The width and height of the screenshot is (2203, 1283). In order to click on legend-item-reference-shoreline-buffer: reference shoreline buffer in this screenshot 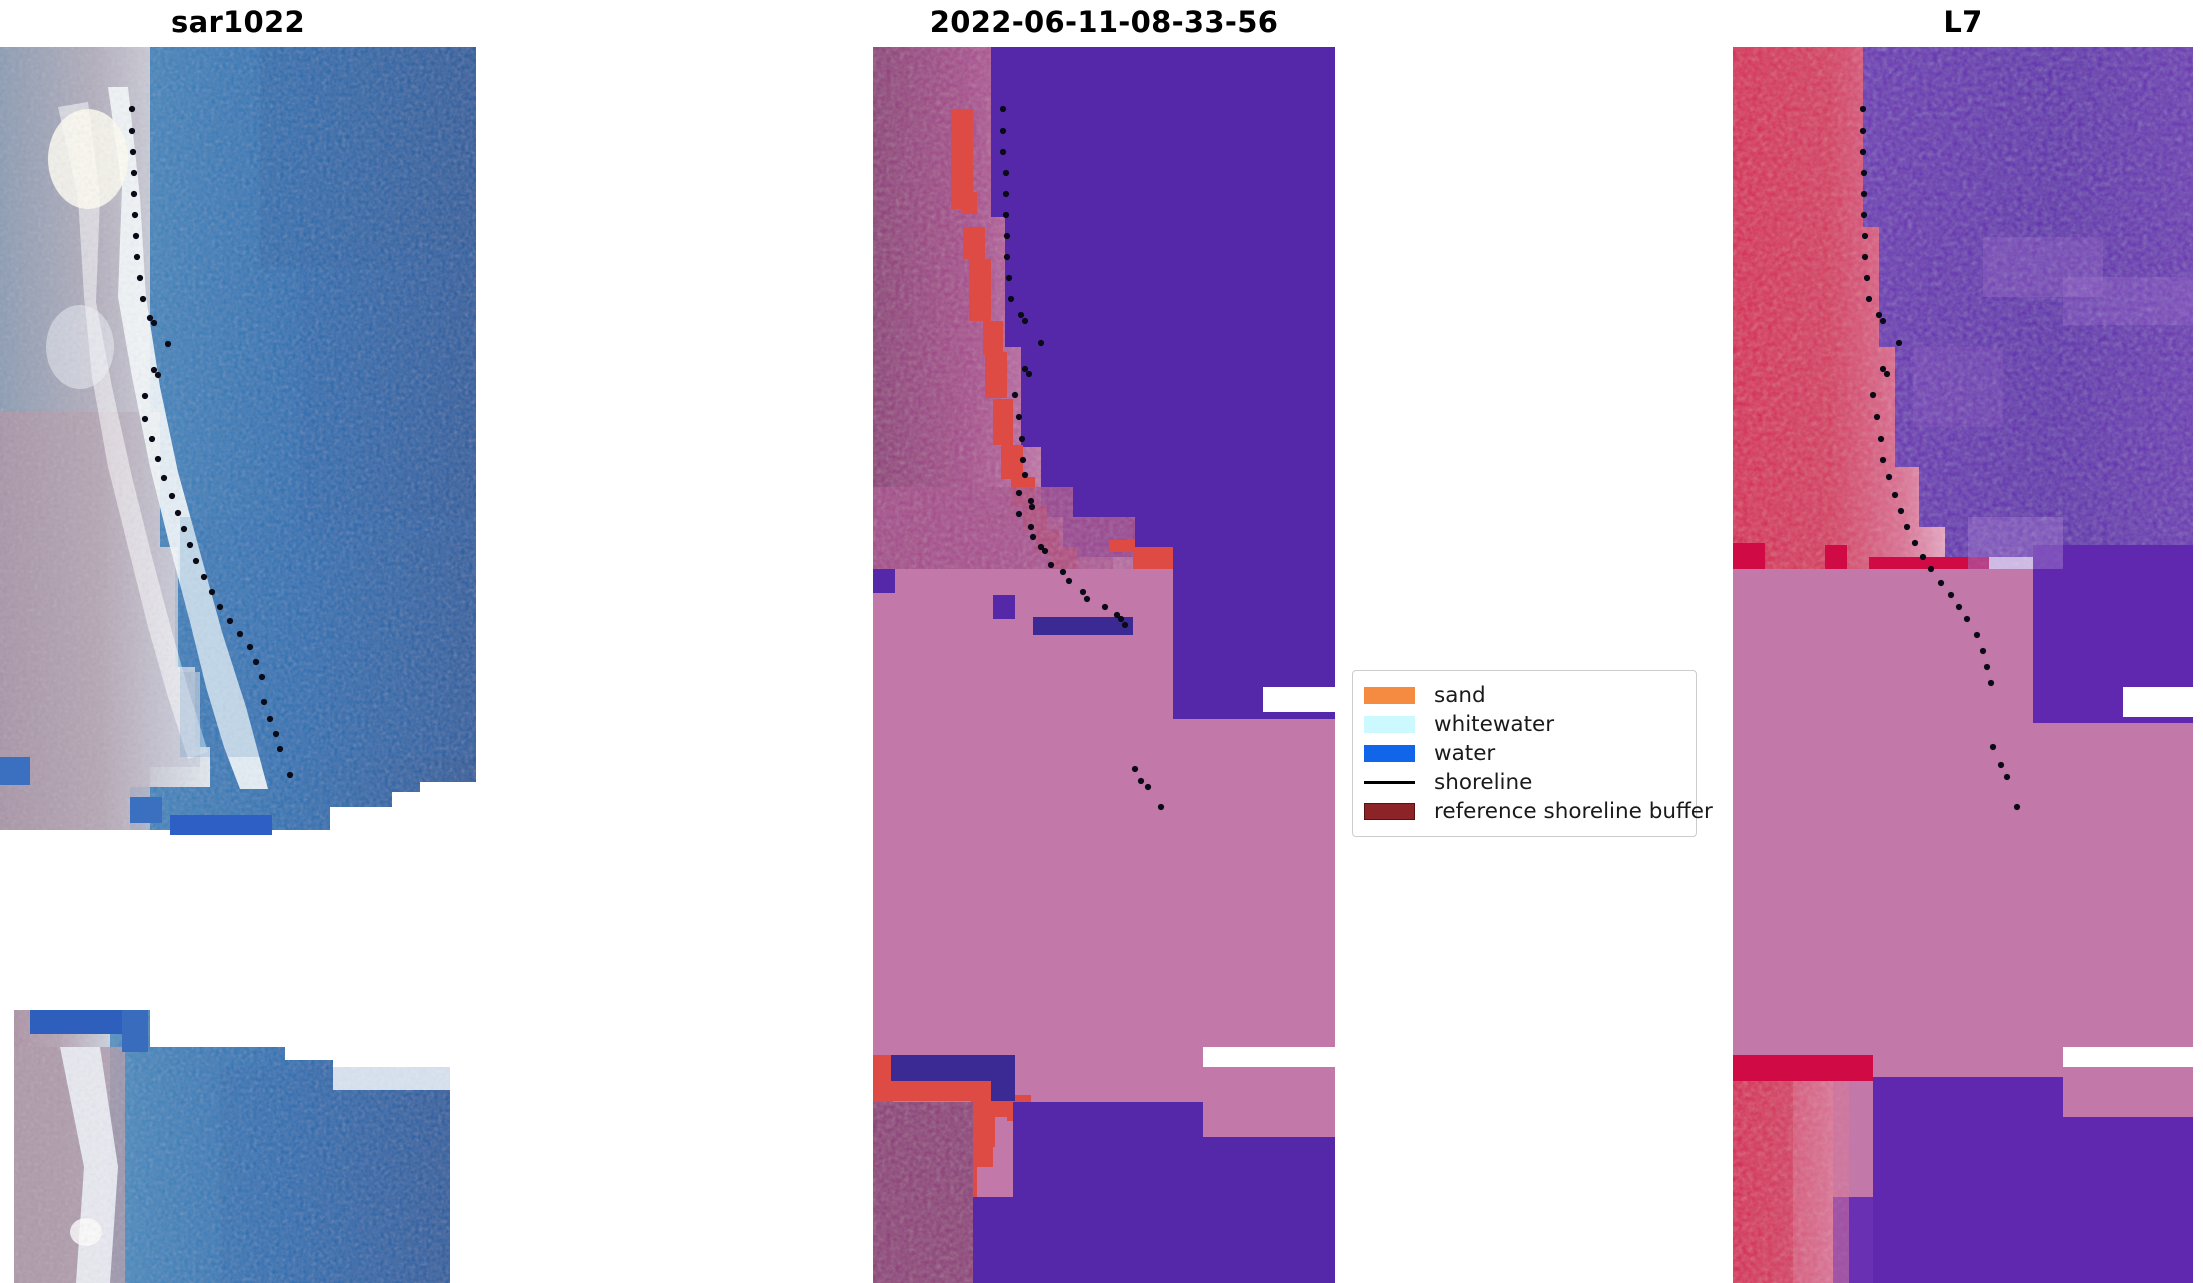, I will do `click(1538, 811)`.